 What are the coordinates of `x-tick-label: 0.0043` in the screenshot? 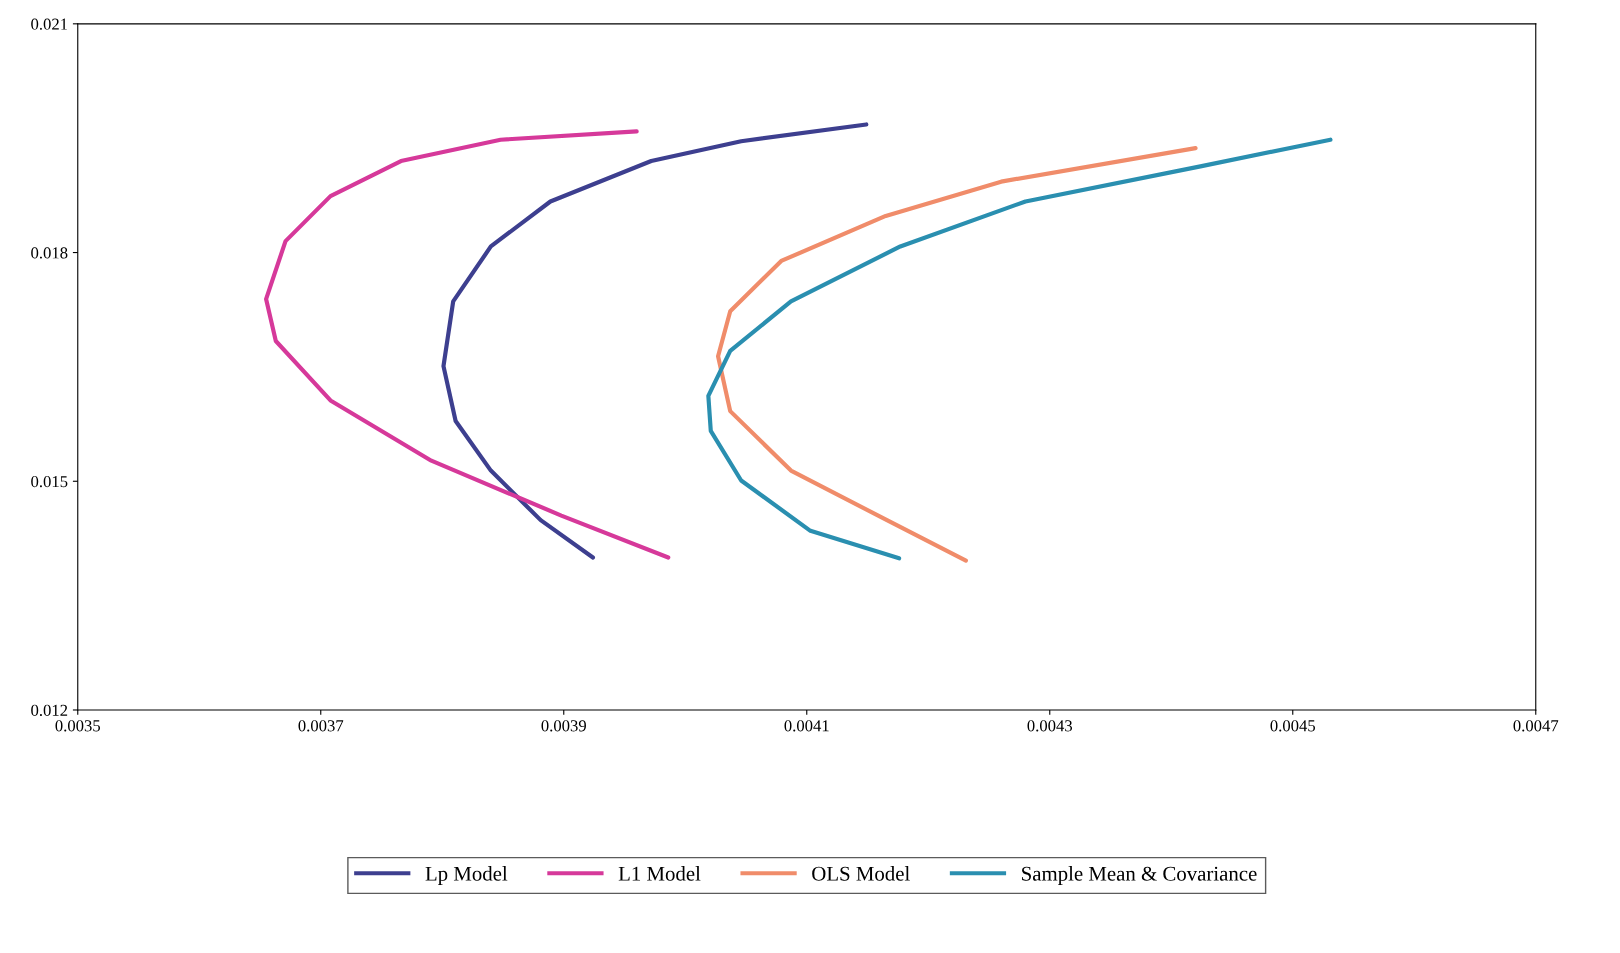 It's located at (1050, 726).